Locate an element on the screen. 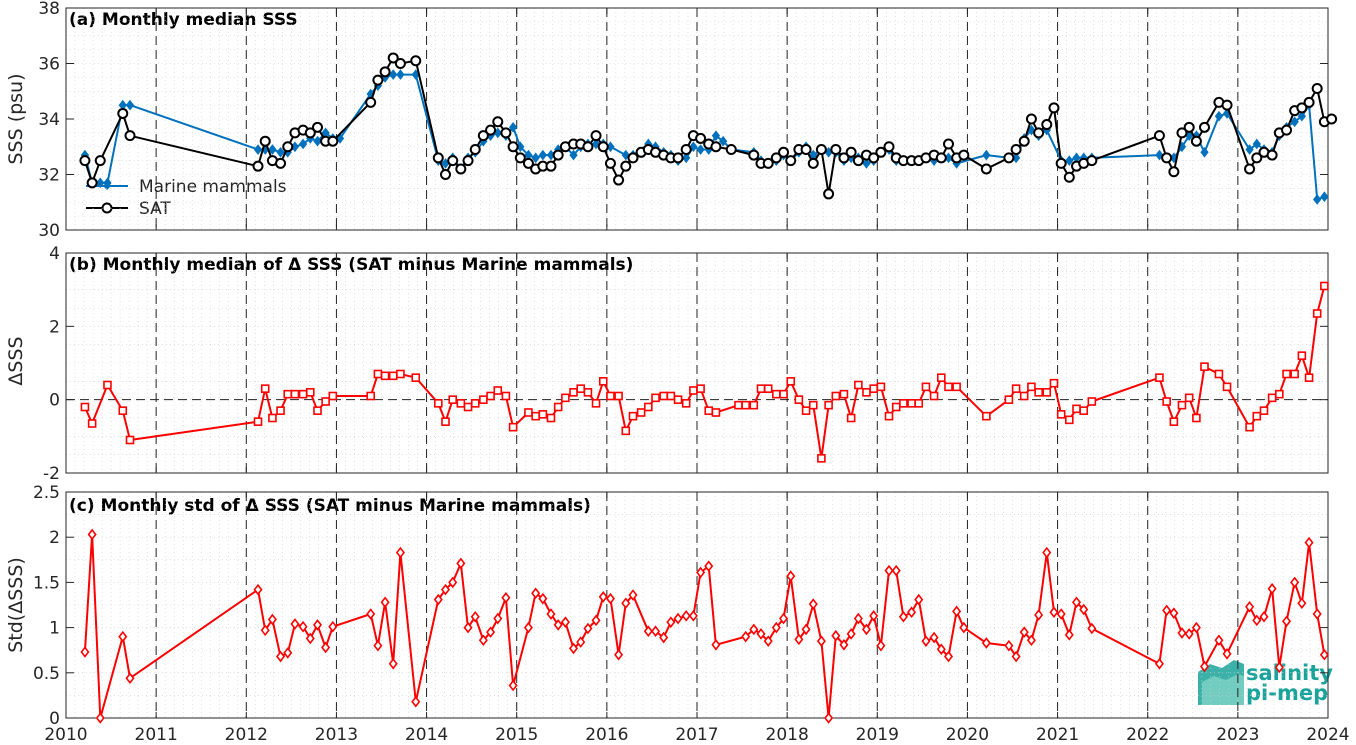 The height and width of the screenshot is (745, 1356). x-tick-label: 2010 is located at coordinates (65, 735).